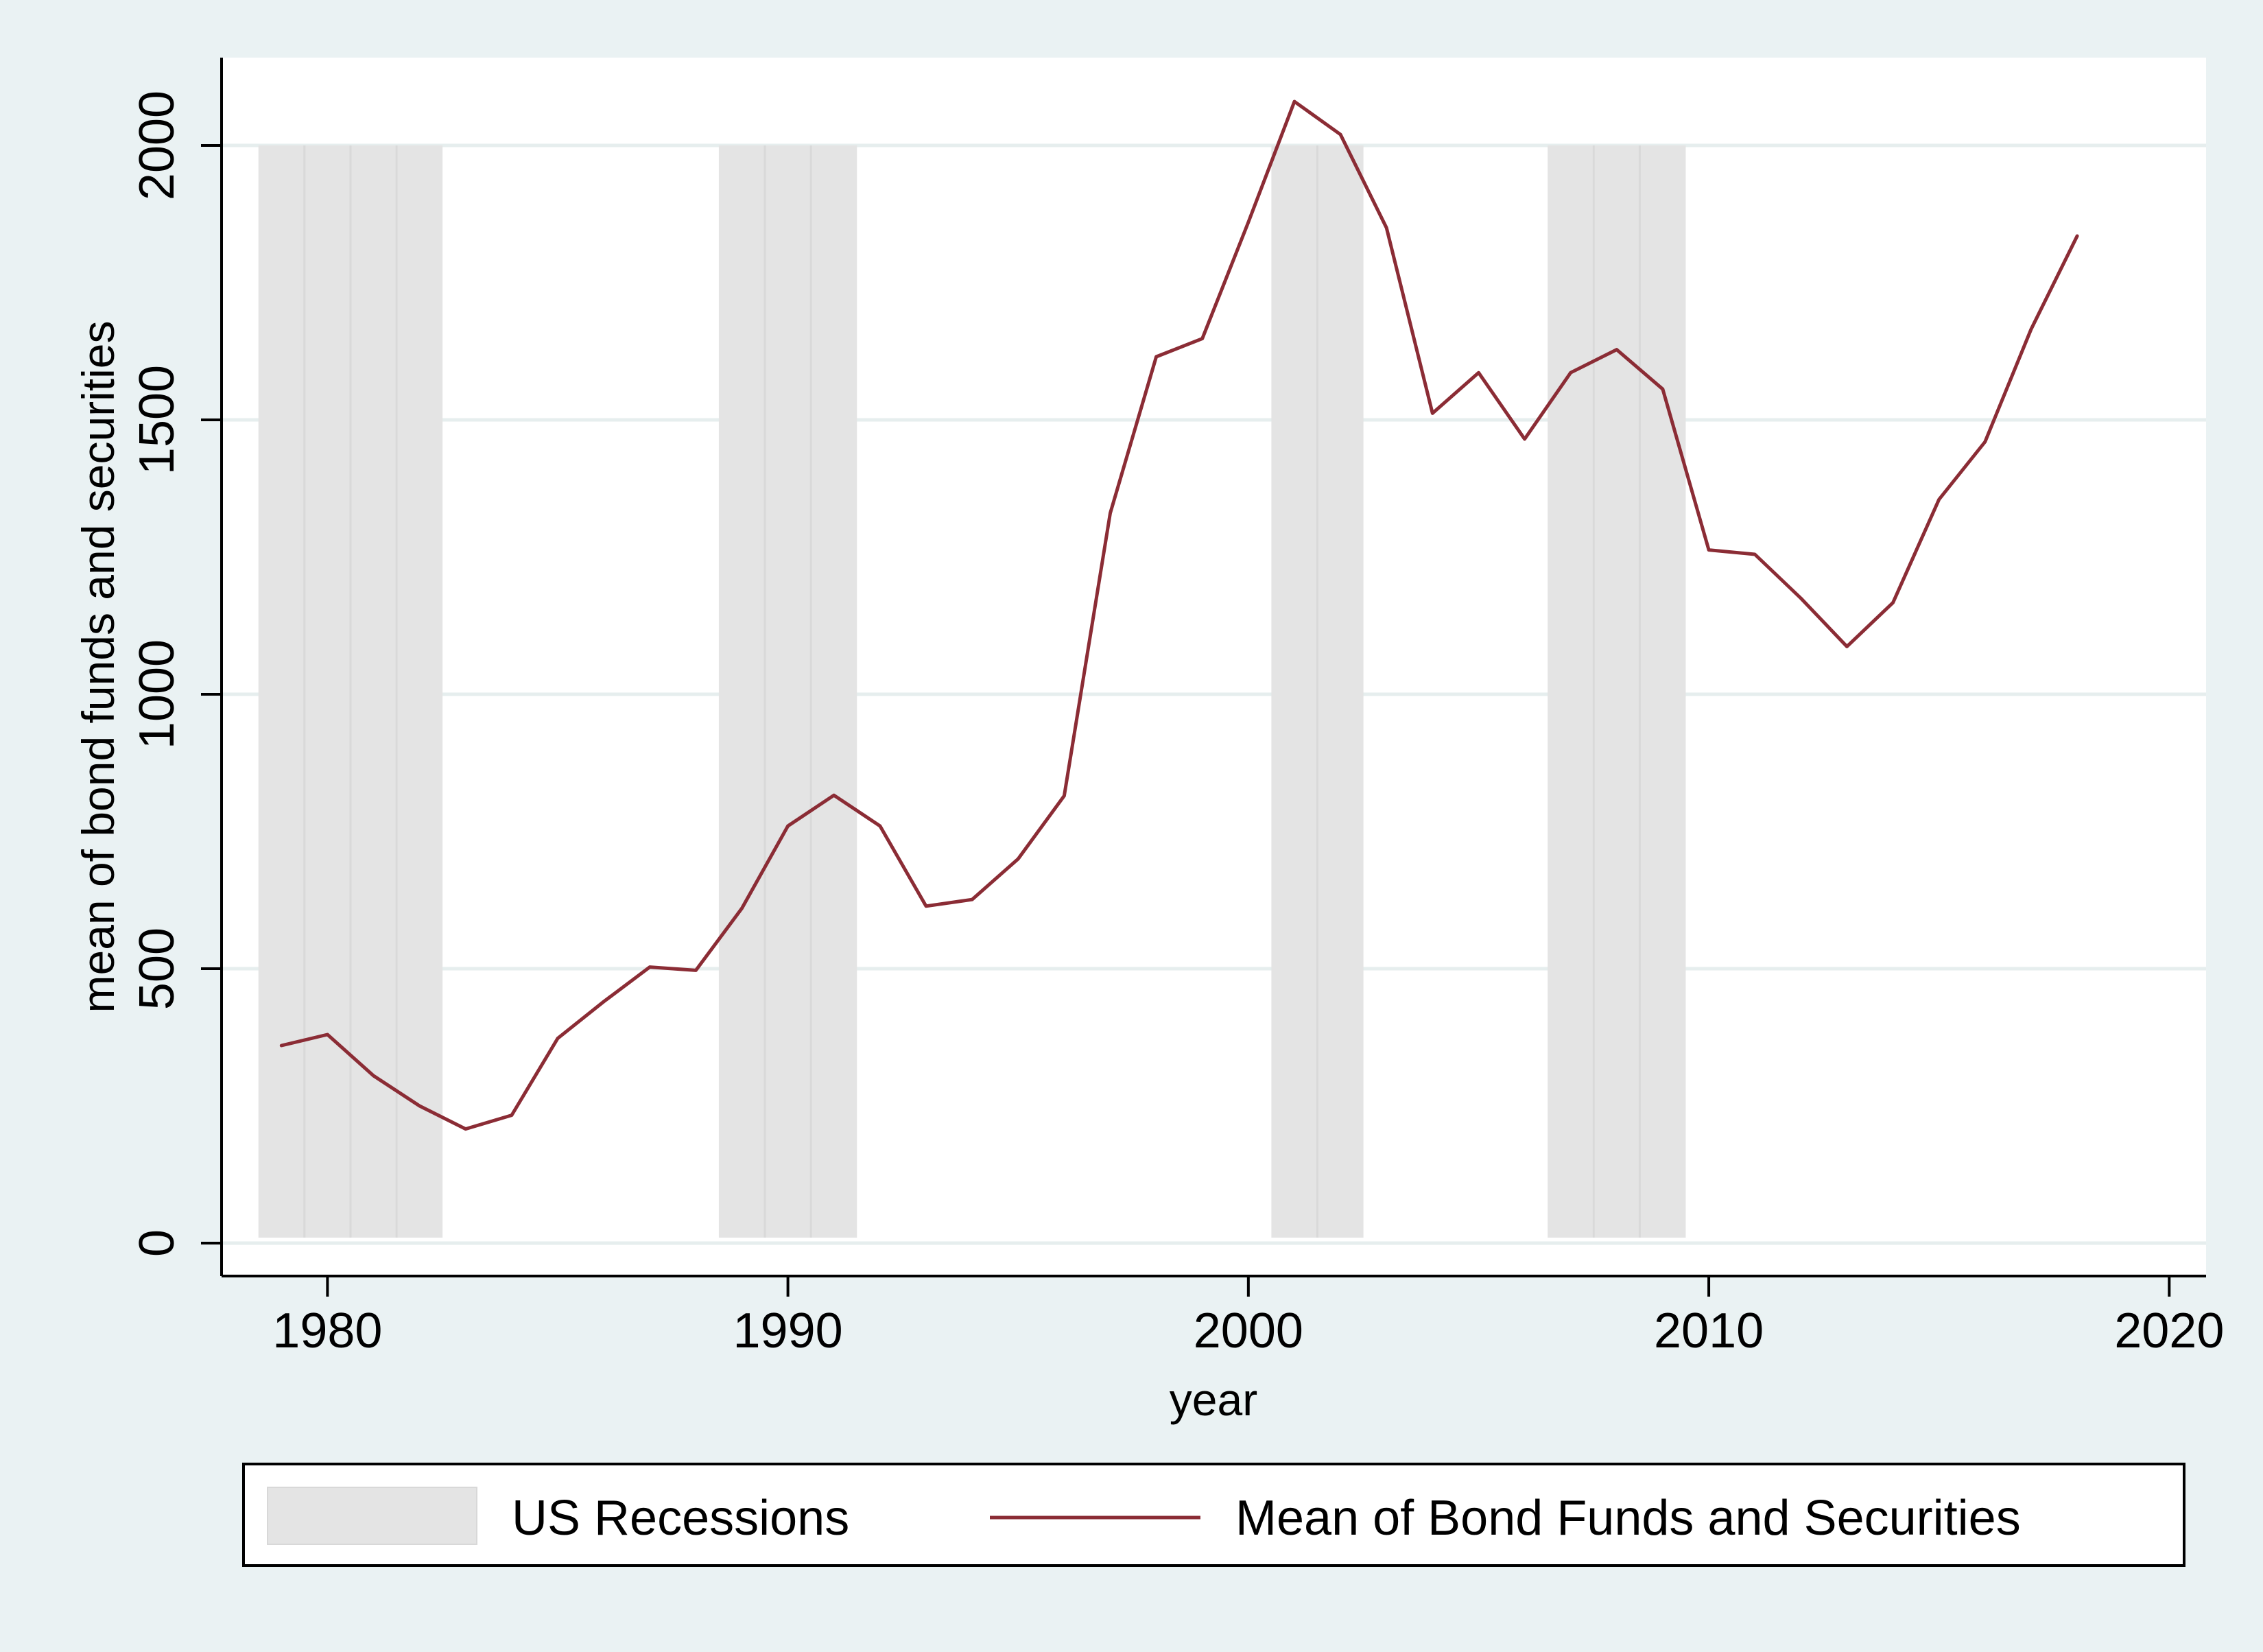  Describe the element at coordinates (1709, 1330) in the screenshot. I see `x-tick-label-2010: 2010` at that location.